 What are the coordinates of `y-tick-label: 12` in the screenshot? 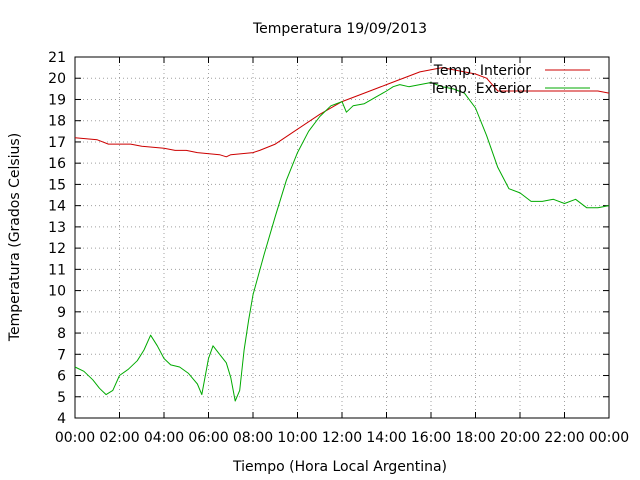 It's located at (57, 249).